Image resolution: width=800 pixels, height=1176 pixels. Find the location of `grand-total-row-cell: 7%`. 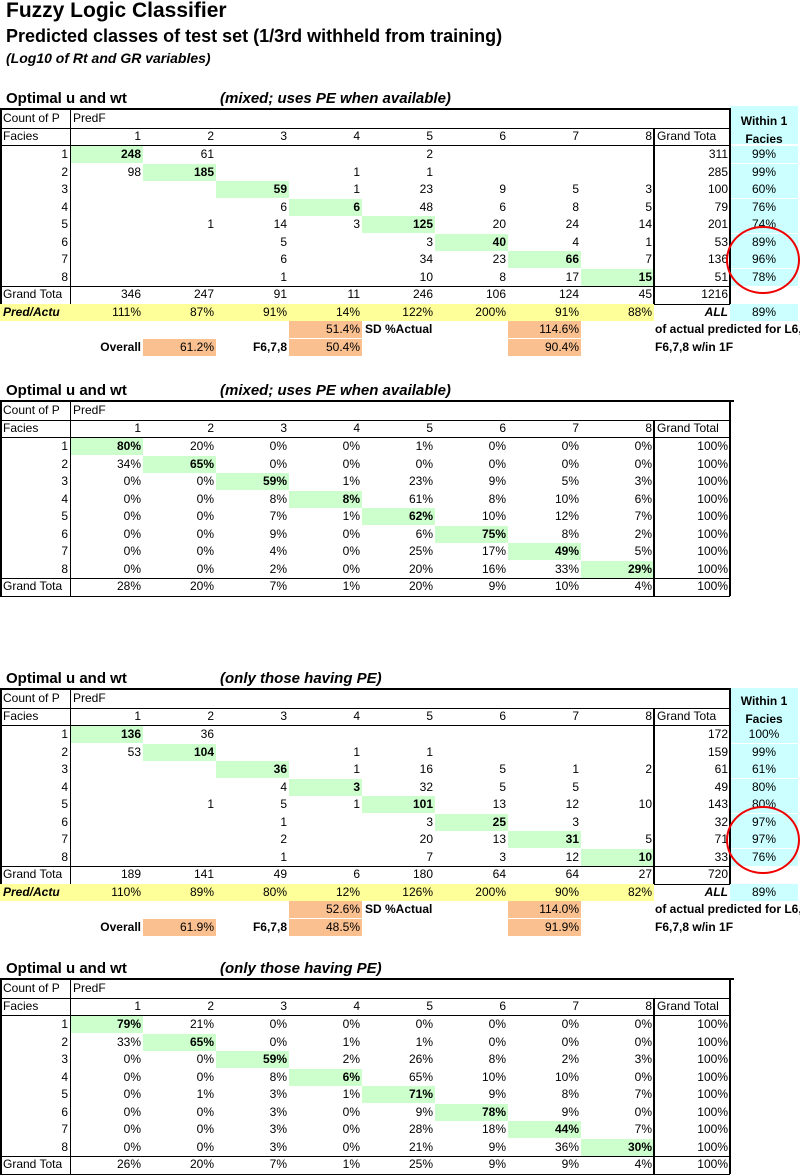

grand-total-row-cell: 7% is located at coordinates (278, 586).